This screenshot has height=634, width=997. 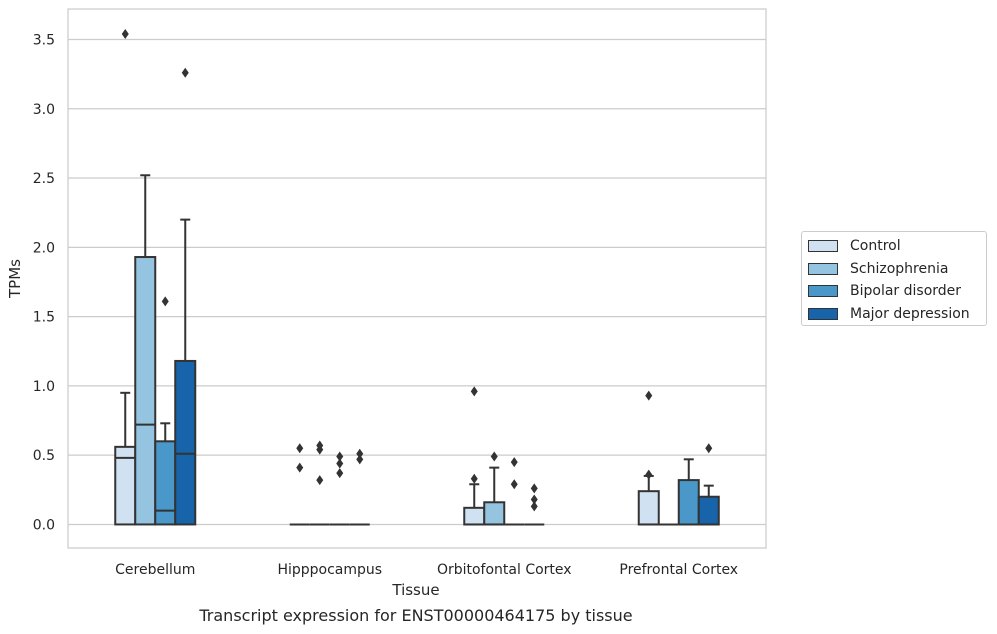 What do you see at coordinates (906, 291) in the screenshot?
I see `legend-label: Bipolar disorder` at bounding box center [906, 291].